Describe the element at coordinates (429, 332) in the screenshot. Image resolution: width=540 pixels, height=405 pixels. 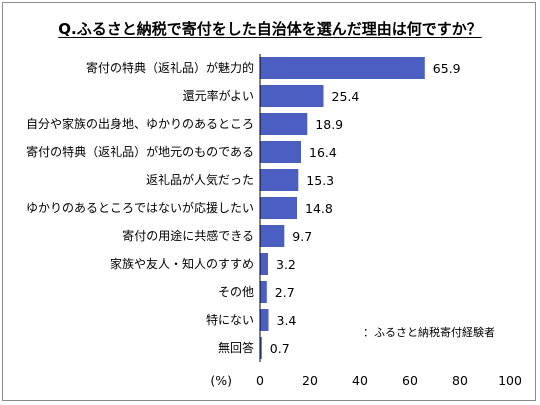
I see `respondent-note: ：ふるさと納税寄付経験者` at that location.